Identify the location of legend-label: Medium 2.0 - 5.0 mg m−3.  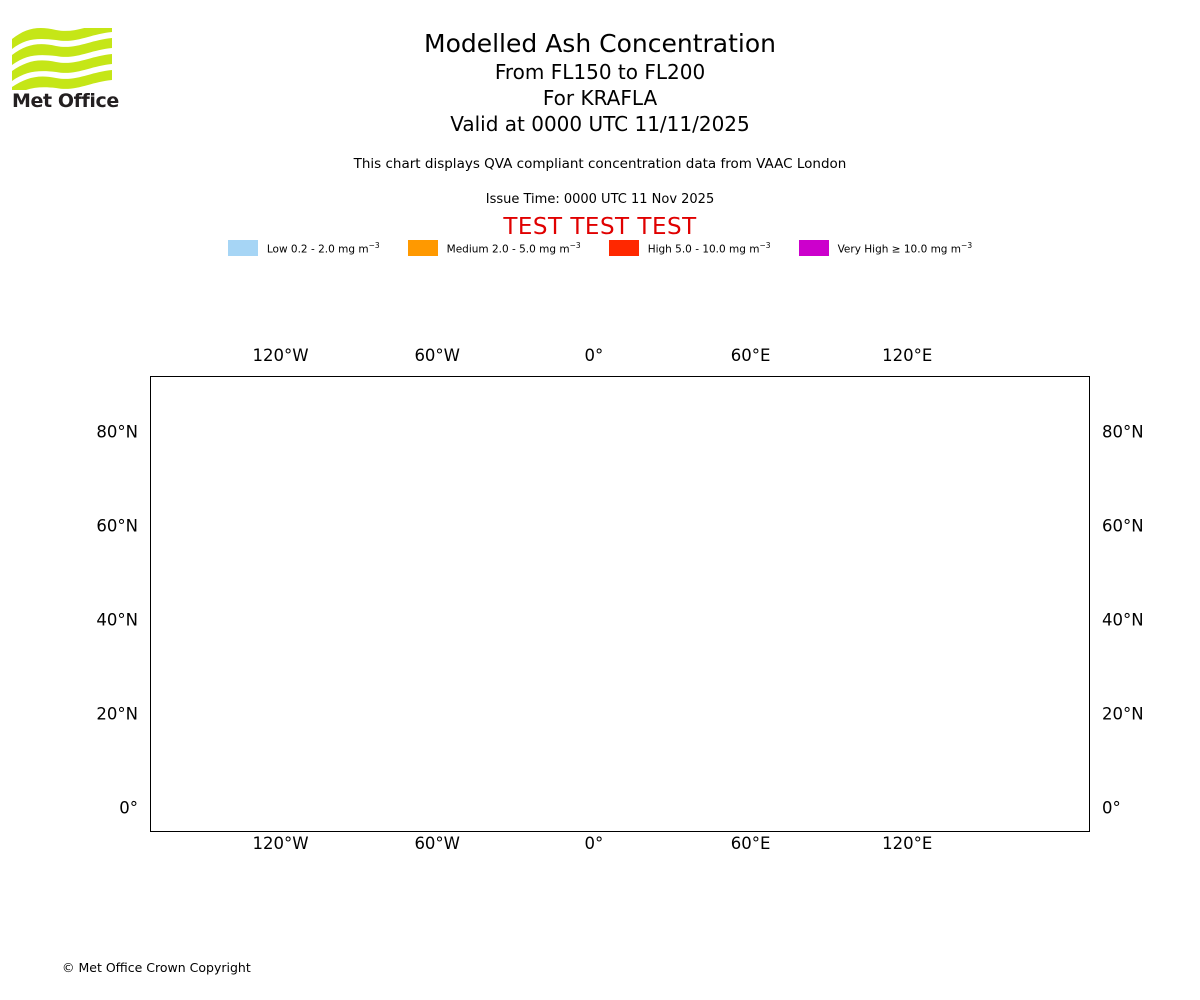
(513, 248).